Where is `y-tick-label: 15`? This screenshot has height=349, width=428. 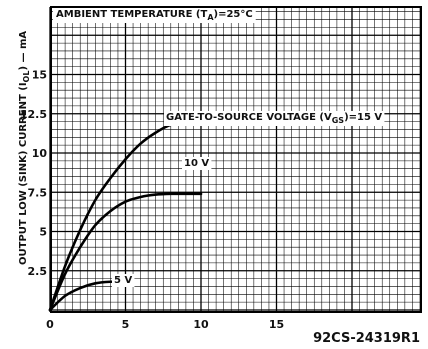 y-tick-label: 15 is located at coordinates (39, 75).